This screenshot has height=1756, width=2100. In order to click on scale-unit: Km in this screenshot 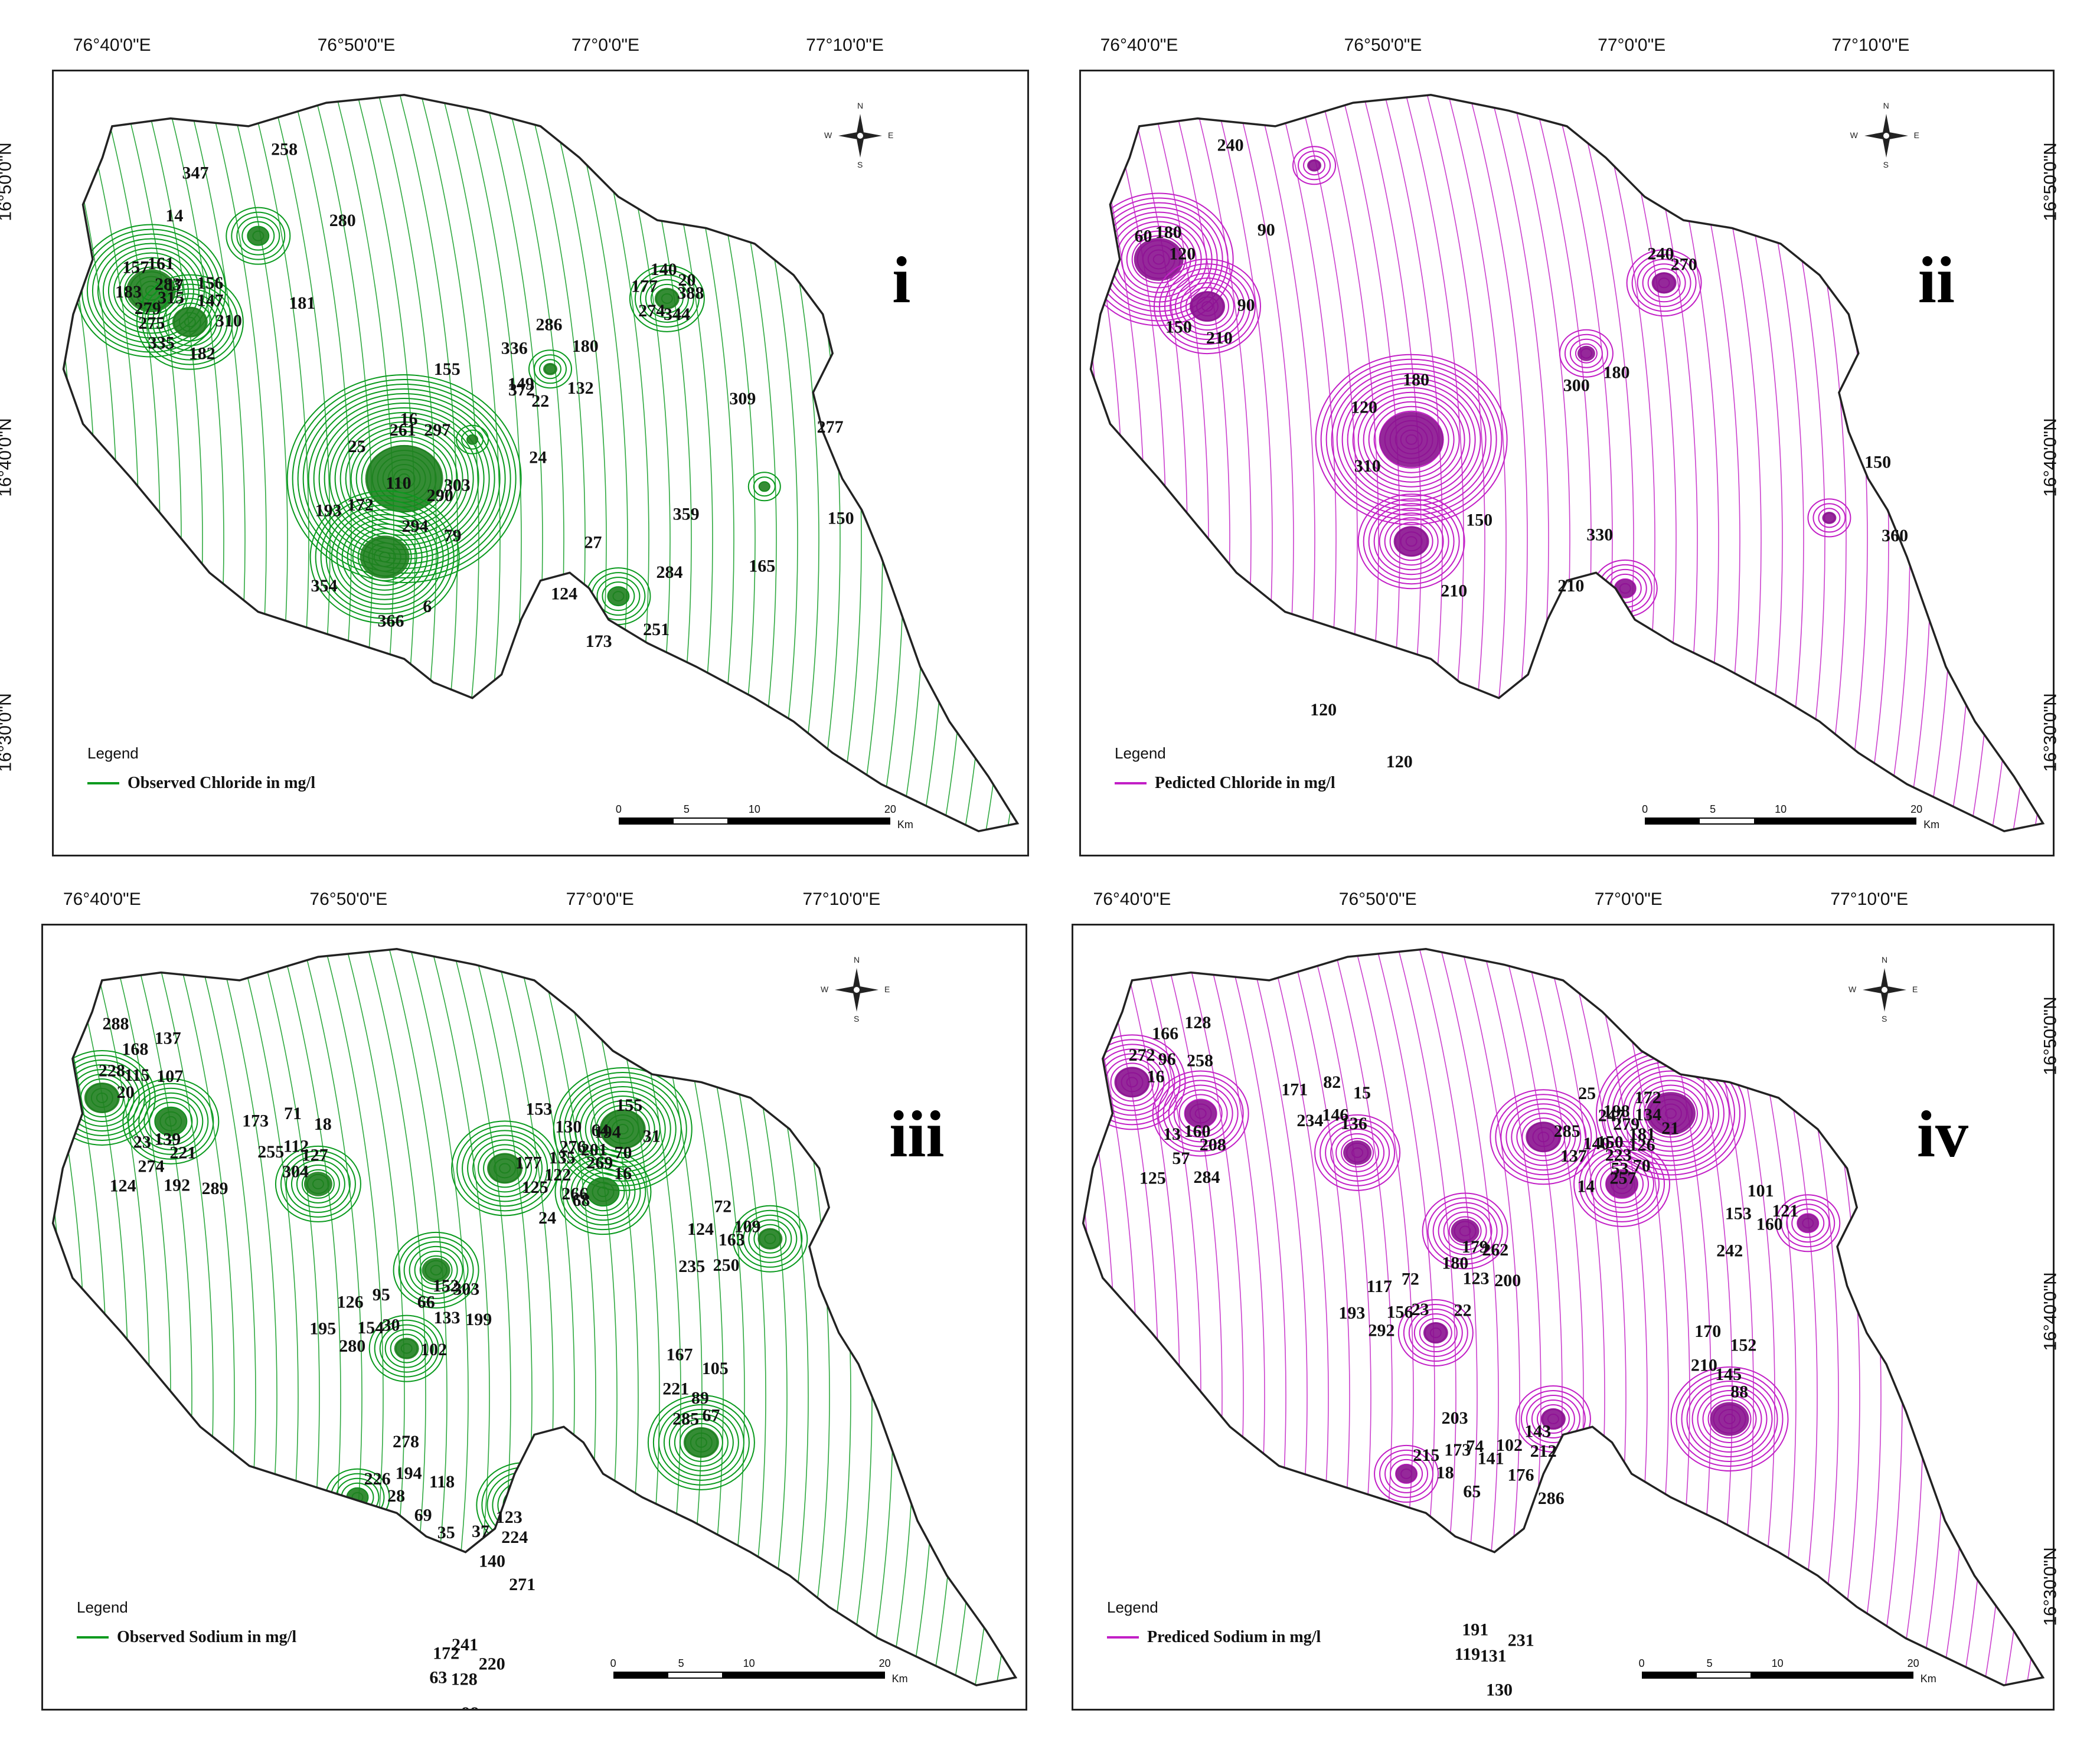, I will do `click(1932, 824)`.